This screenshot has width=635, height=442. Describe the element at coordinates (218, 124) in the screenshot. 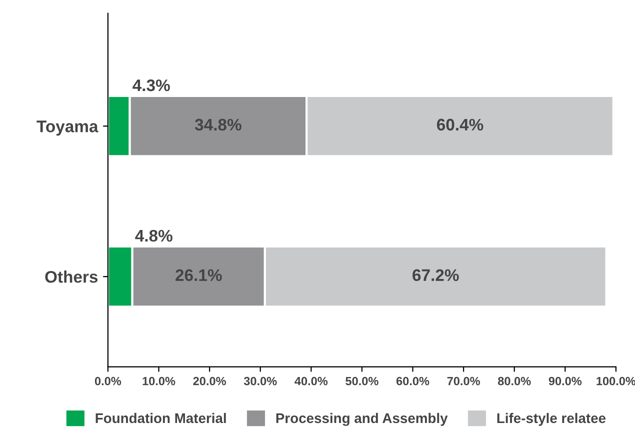

I see `data-label: 34.8%` at that location.